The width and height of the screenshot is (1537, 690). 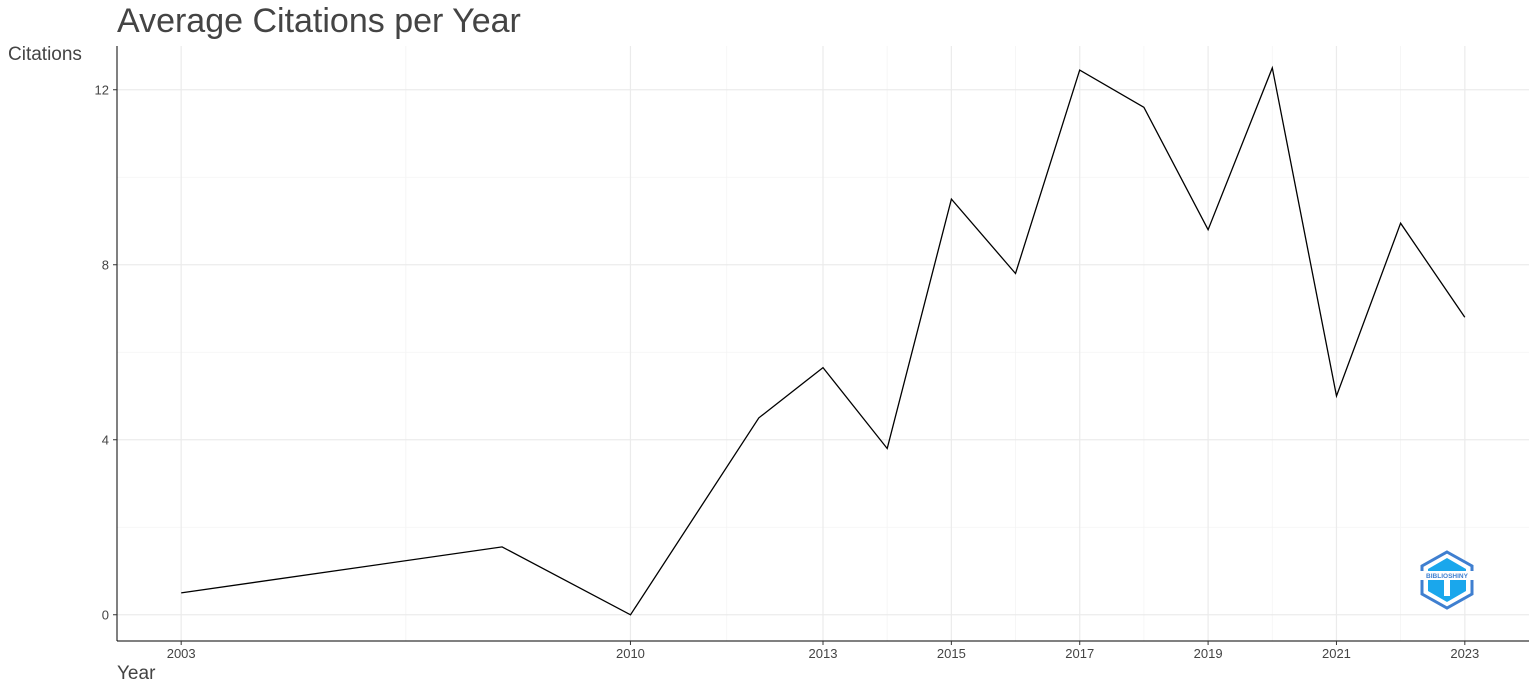 I want to click on y-tick-label: 0, so click(x=105, y=614).